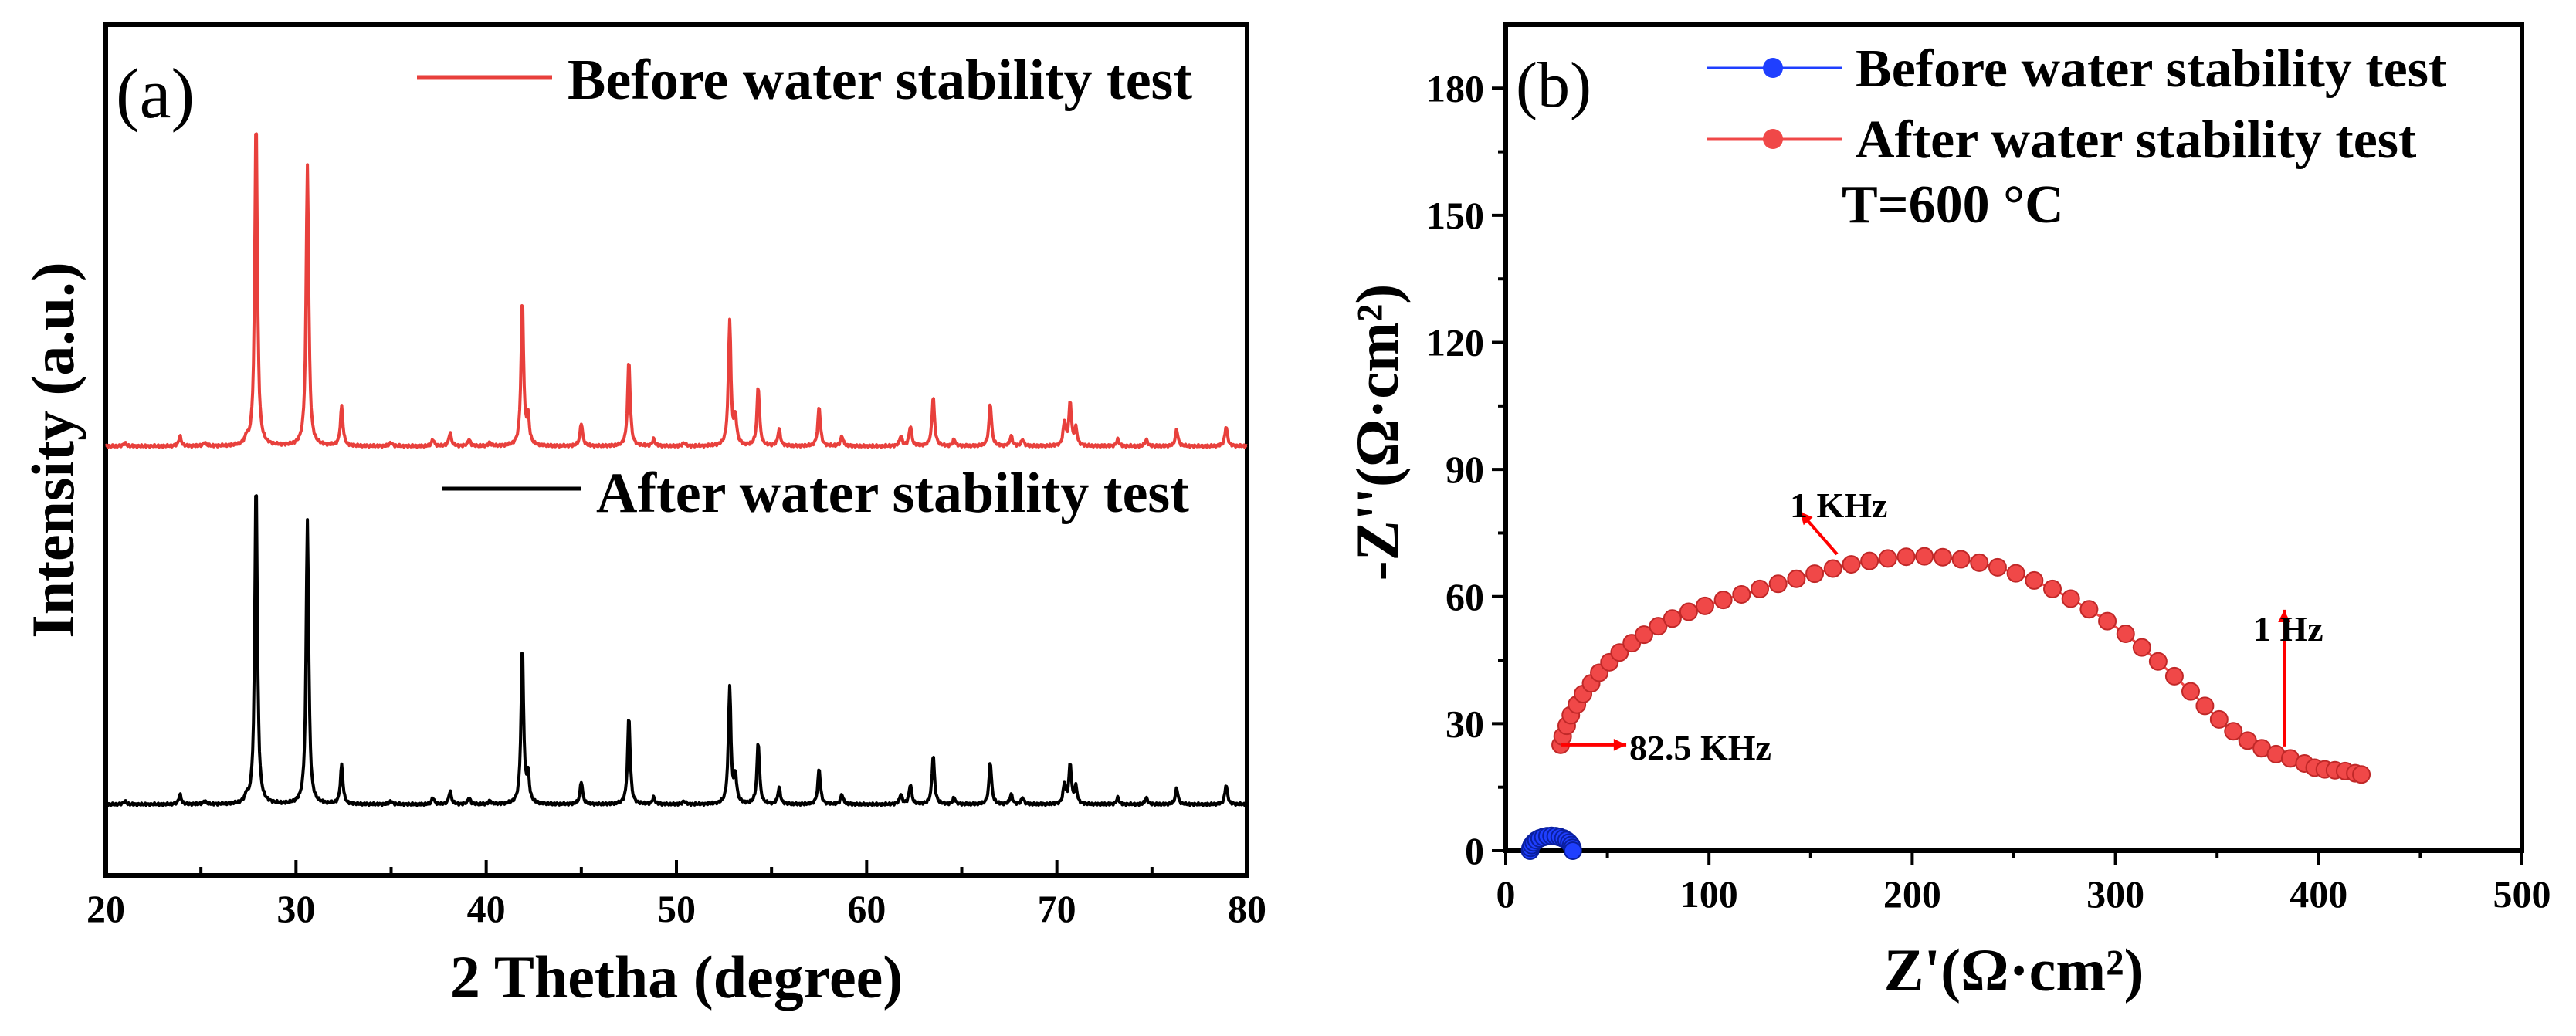 The image size is (2576, 1036). Describe the element at coordinates (1474, 850) in the screenshot. I see `b-y-tick-label: 0` at that location.